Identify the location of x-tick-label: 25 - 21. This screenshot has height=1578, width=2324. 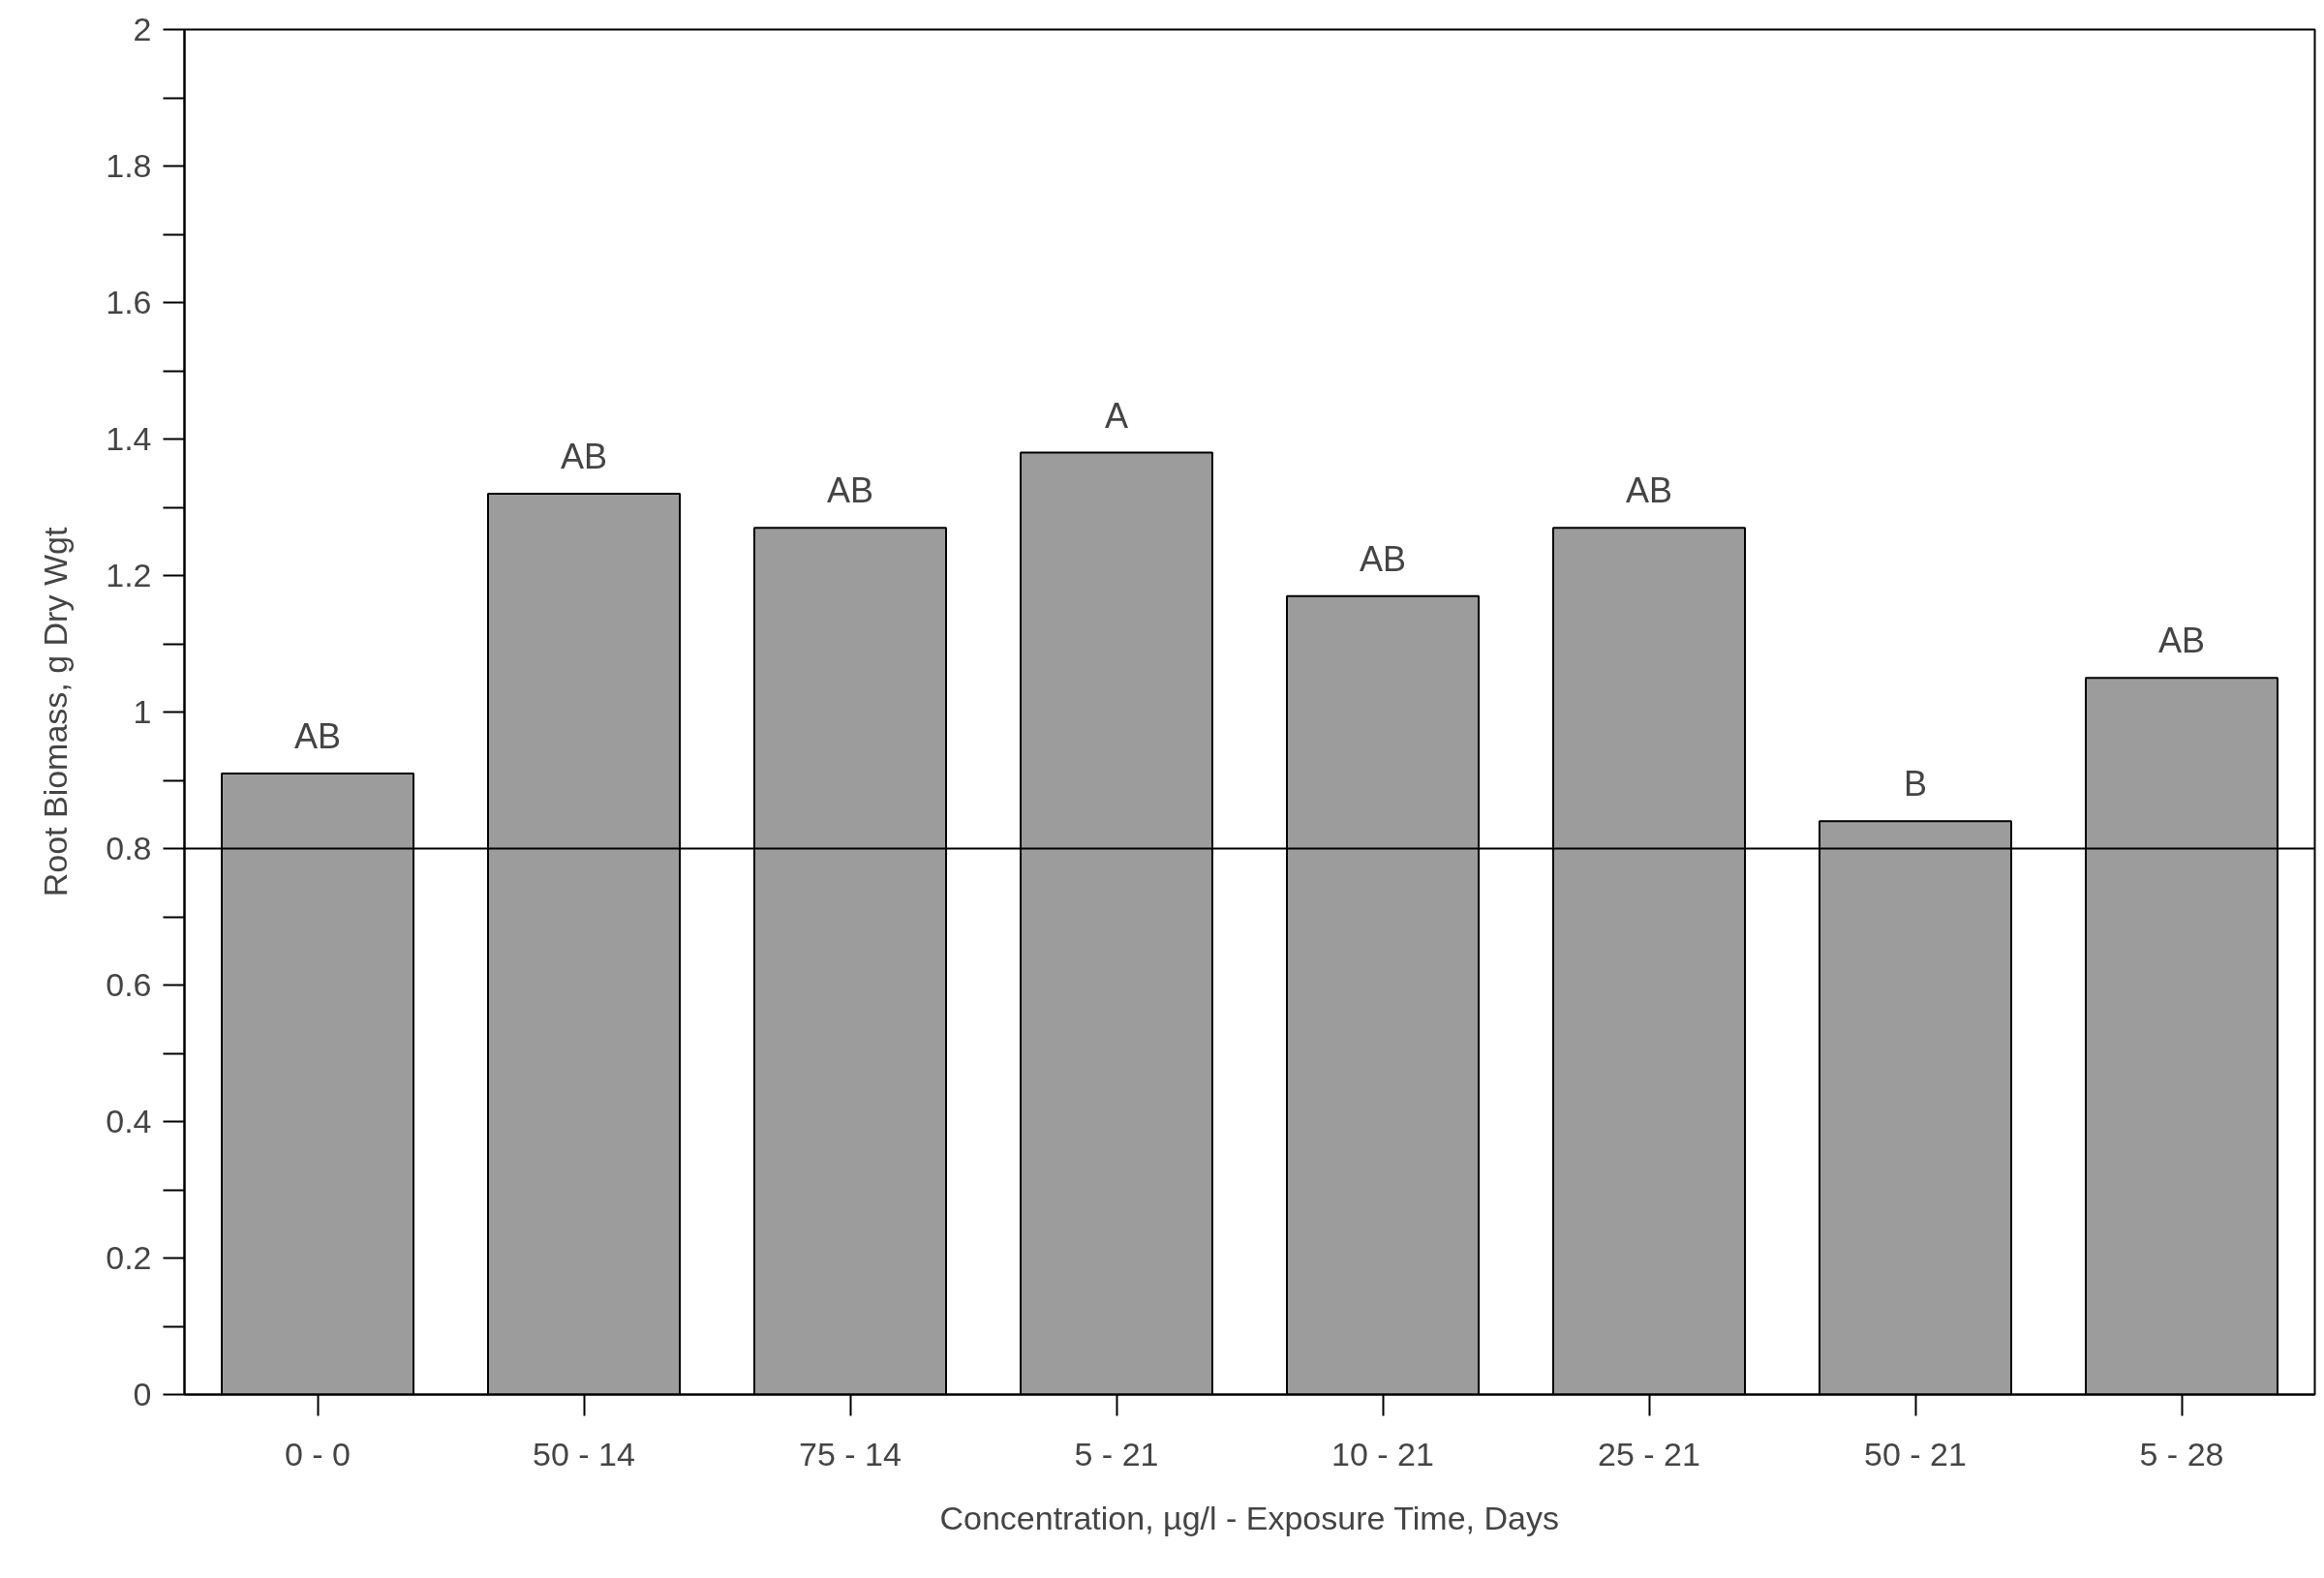
(1649, 1453).